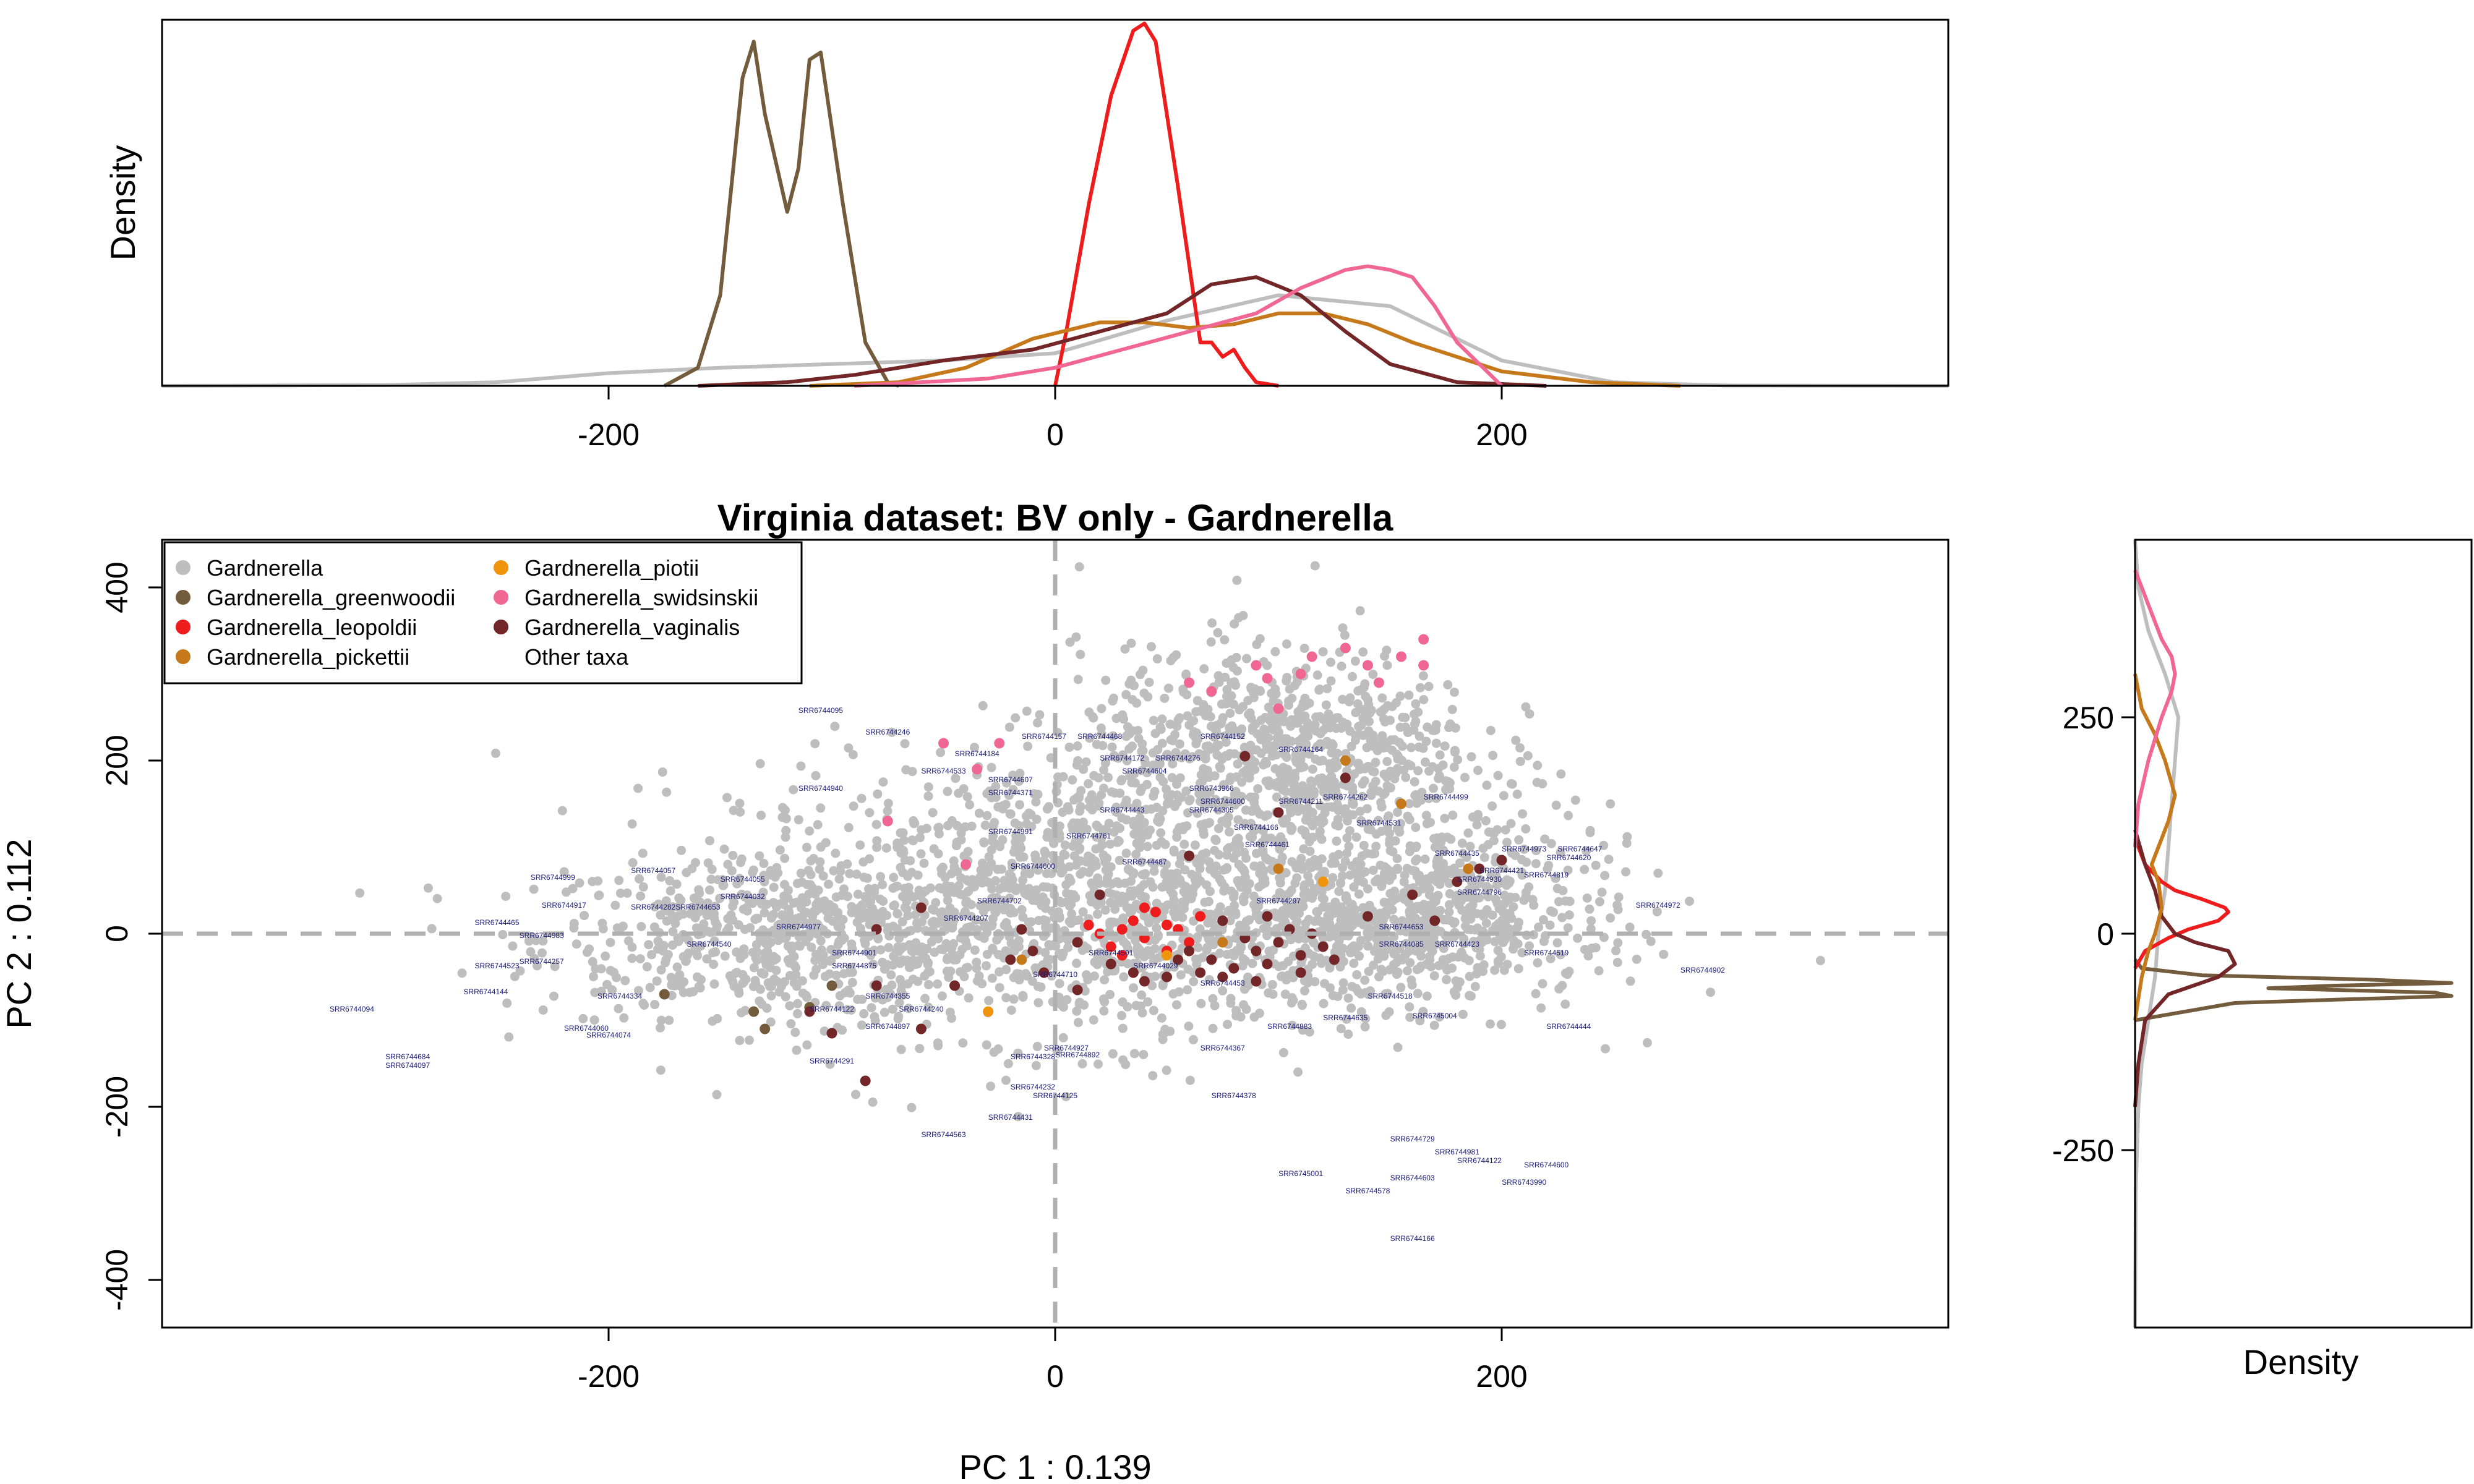 This screenshot has height=1484, width=2474. What do you see at coordinates (832, 1061) in the screenshot?
I see `sample-label: SRR6744291` at bounding box center [832, 1061].